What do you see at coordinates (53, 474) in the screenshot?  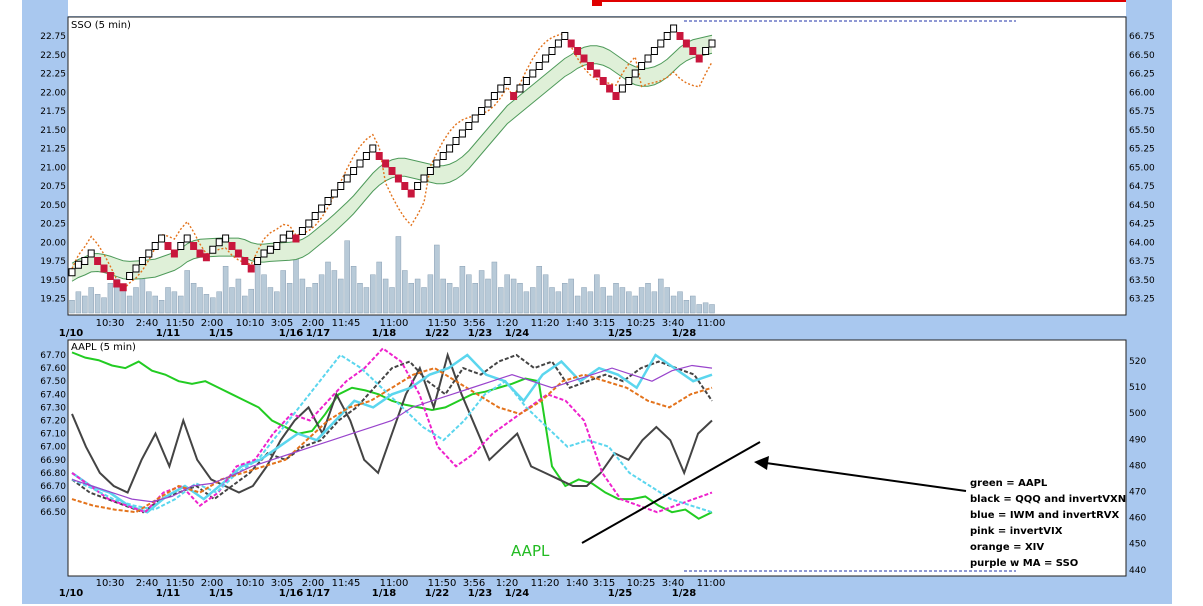 I see `y-tick-label: 66.80` at bounding box center [53, 474].